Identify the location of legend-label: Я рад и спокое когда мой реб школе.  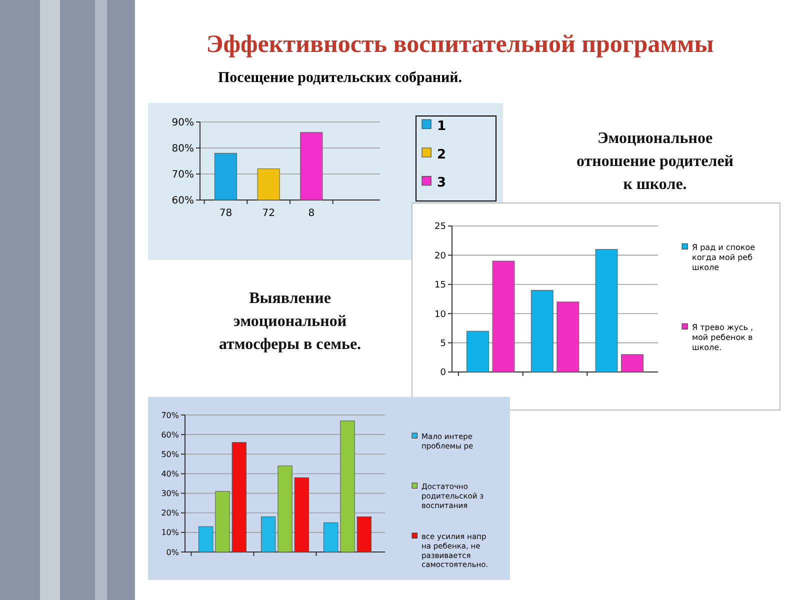
(724, 257).